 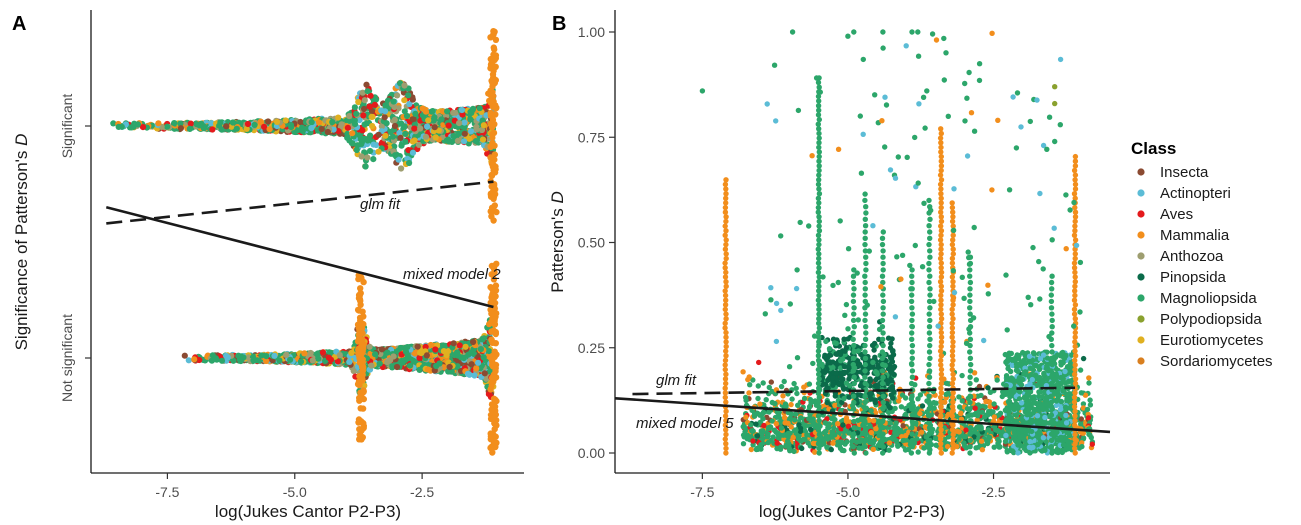 What do you see at coordinates (295, 492) in the screenshot?
I see `panel-a-x-tick-label: -5.0` at bounding box center [295, 492].